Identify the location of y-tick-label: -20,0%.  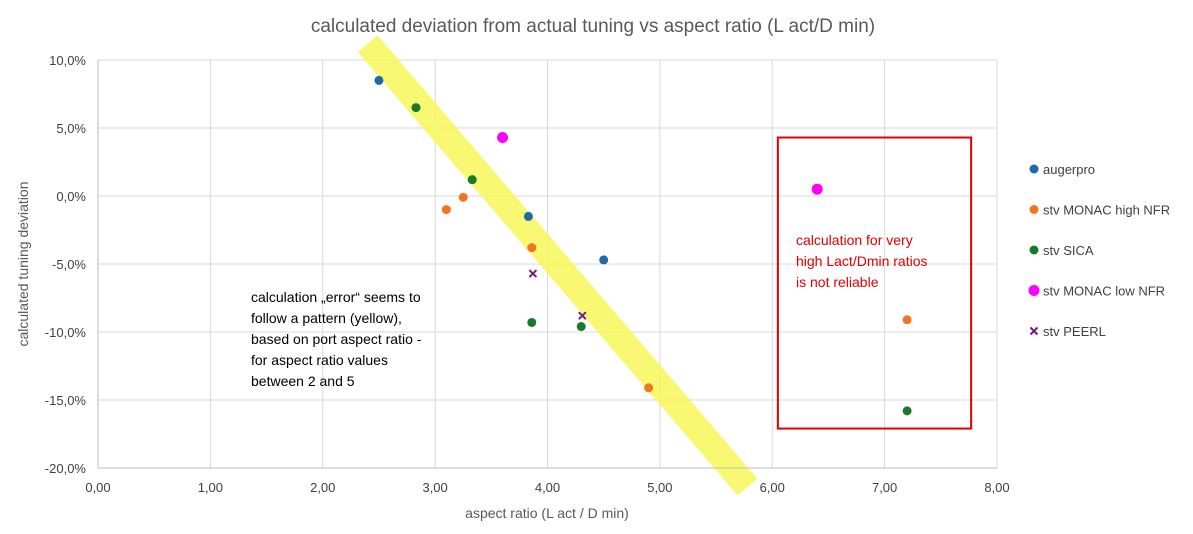
(66, 468).